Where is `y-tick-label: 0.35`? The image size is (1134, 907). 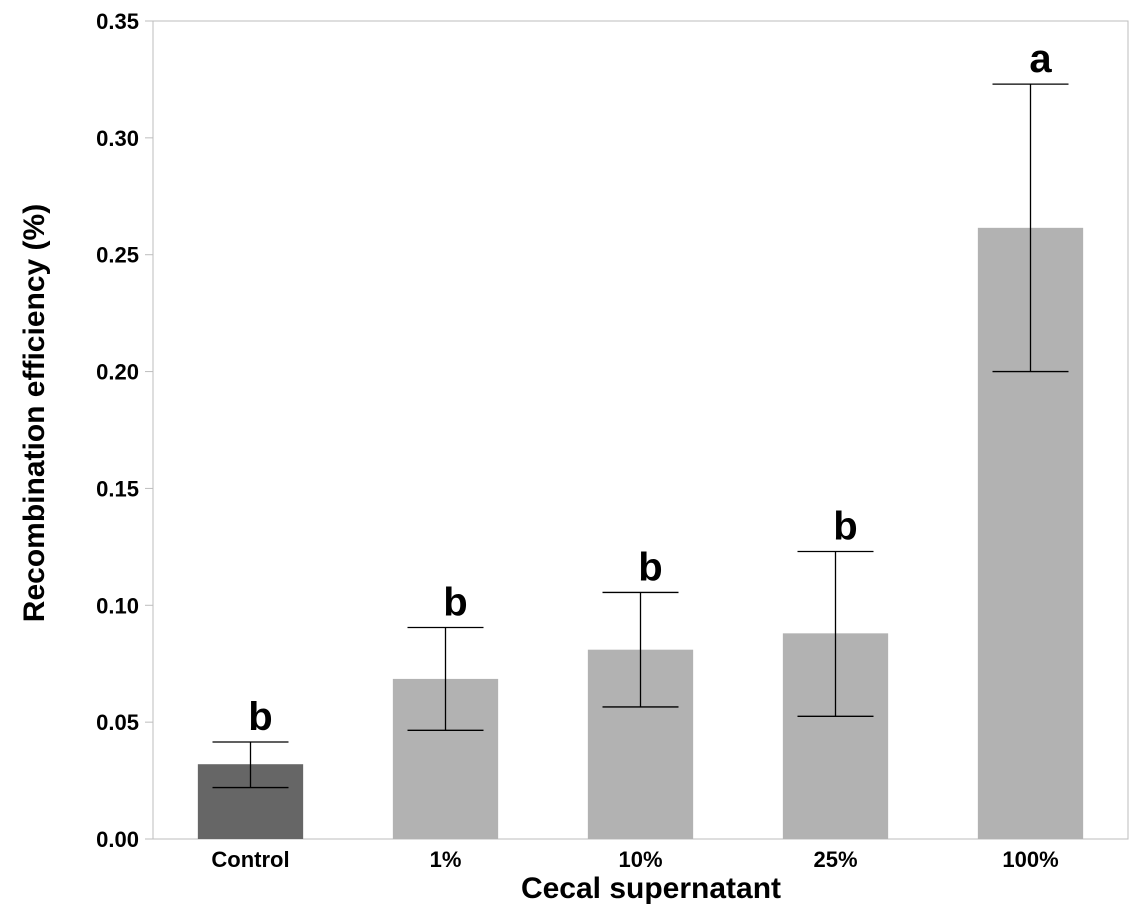 y-tick-label: 0.35 is located at coordinates (117, 21).